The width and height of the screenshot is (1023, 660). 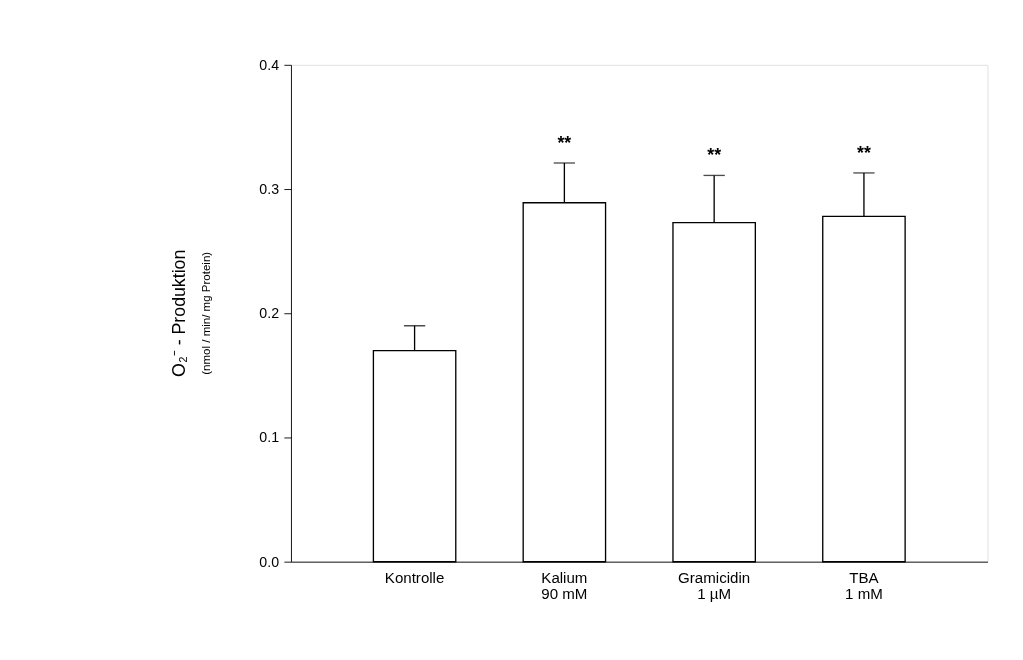 I want to click on x-tick-label: Kontrolle, so click(x=414, y=577).